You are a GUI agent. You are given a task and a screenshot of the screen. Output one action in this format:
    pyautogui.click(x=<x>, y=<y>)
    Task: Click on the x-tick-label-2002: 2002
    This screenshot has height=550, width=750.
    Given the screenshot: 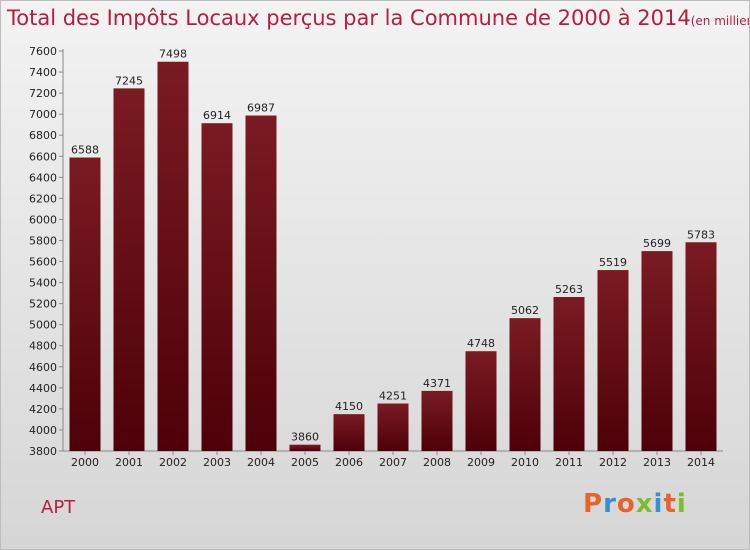 What is the action you would take?
    pyautogui.click(x=173, y=462)
    